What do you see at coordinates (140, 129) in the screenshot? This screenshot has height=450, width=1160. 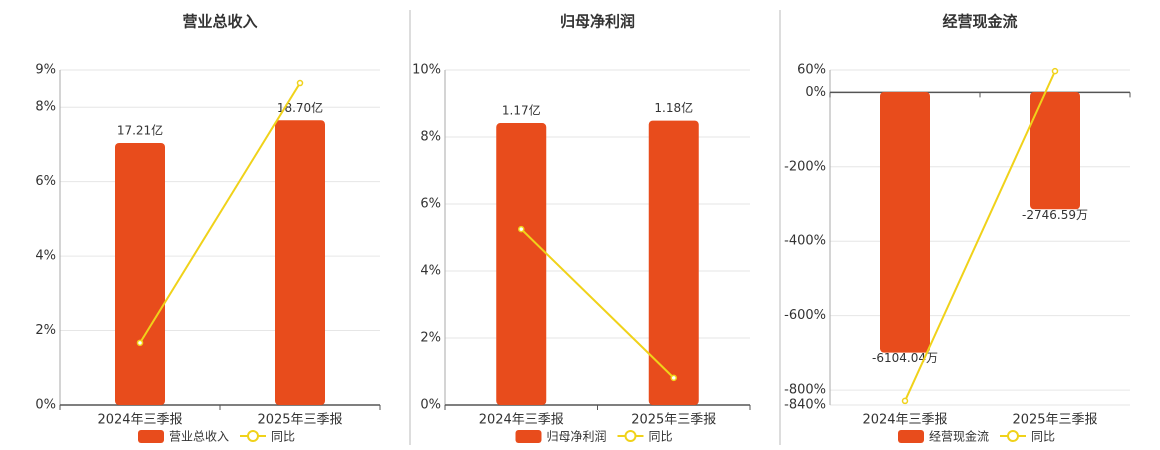 I see `value-label: 17.21亿` at bounding box center [140, 129].